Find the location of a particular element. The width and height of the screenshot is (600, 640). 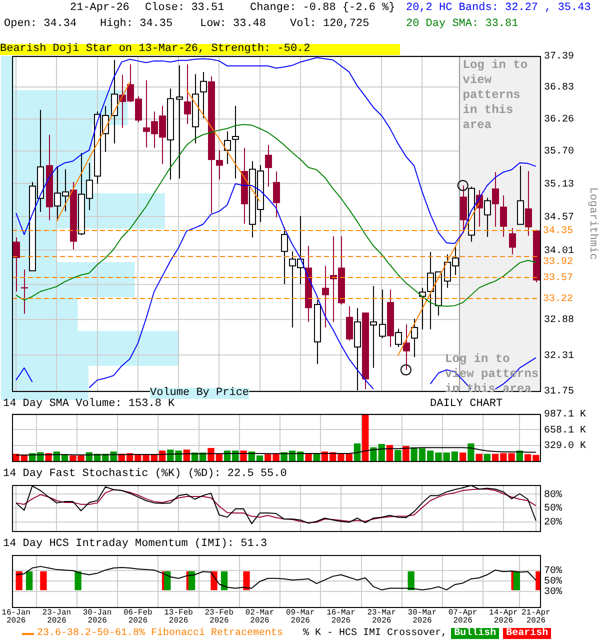

x-tick-label: 06-Feb 2026 is located at coordinates (138, 617).